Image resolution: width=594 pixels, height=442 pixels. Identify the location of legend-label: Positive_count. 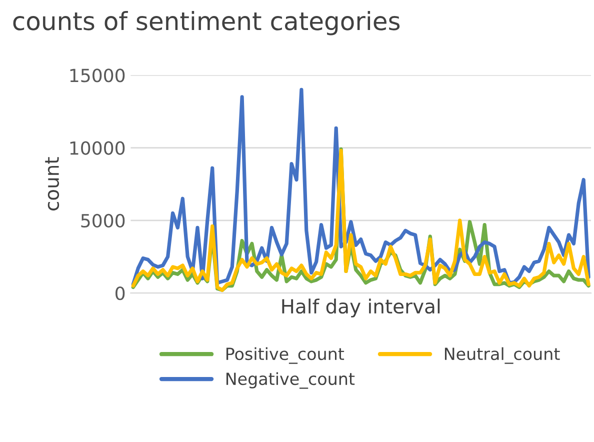
(285, 355).